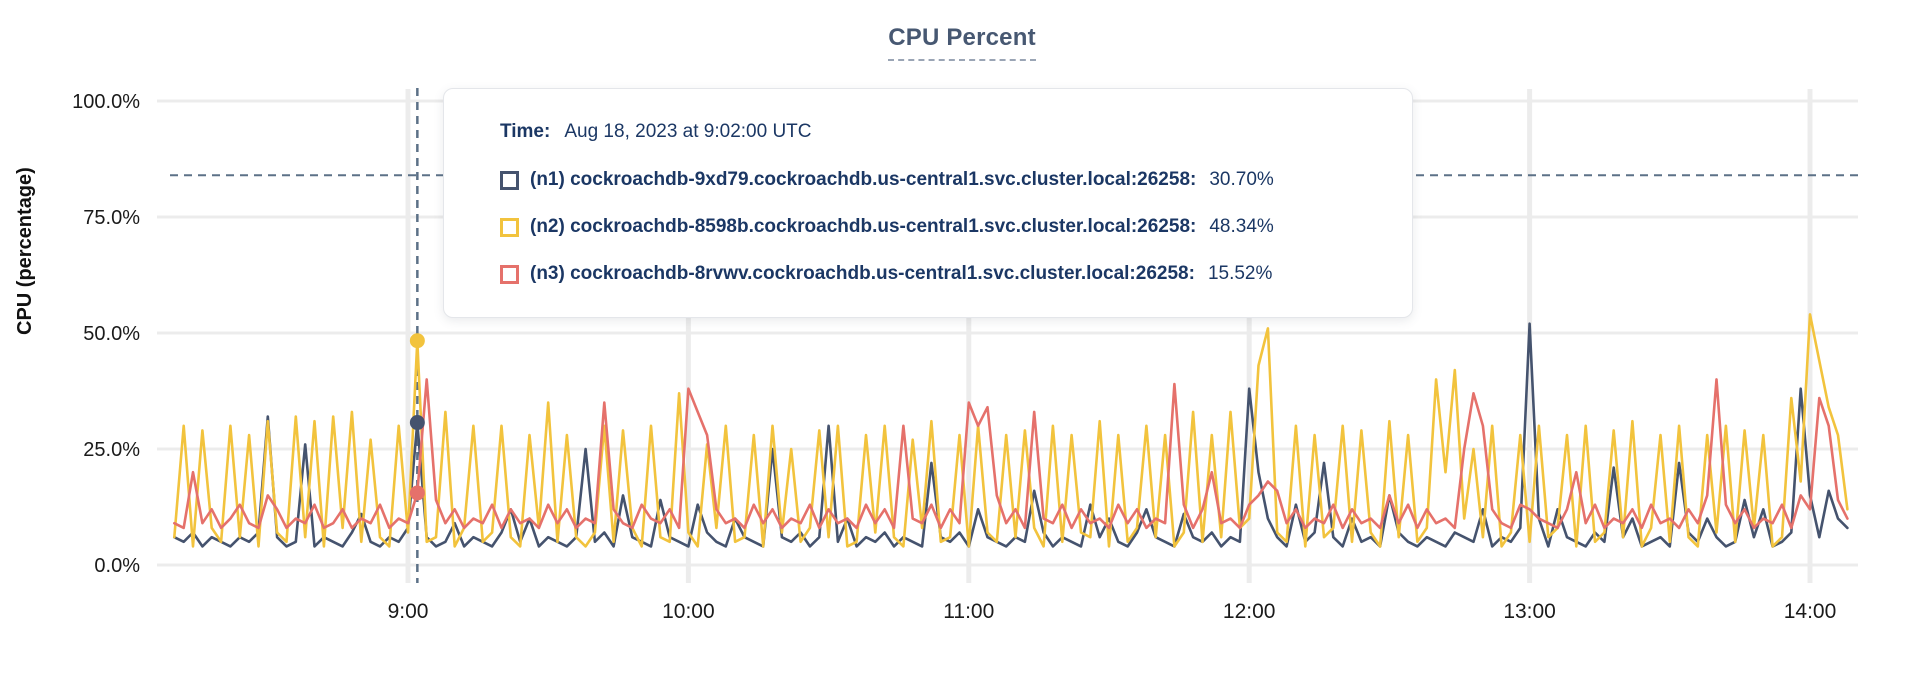  What do you see at coordinates (25, 251) in the screenshot?
I see `y-axis-title: CPU (percentage)` at bounding box center [25, 251].